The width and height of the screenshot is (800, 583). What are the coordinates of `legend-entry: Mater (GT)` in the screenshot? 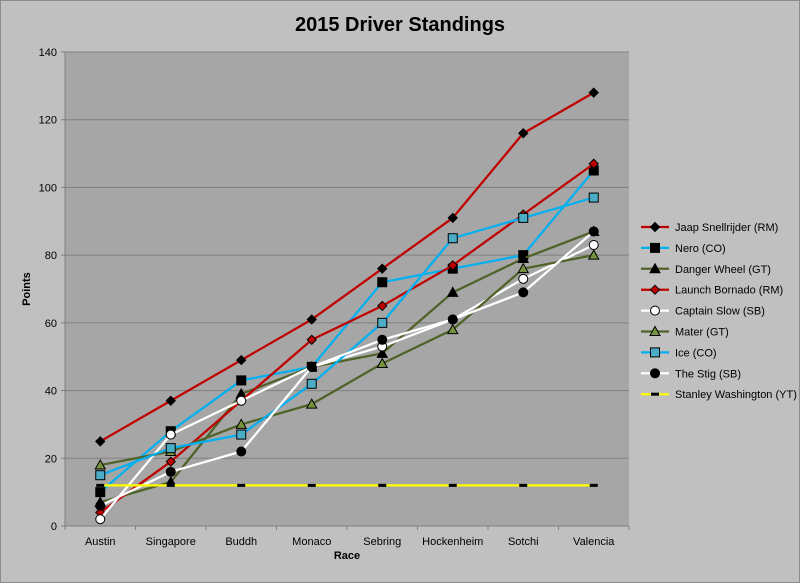 It's located at (685, 332).